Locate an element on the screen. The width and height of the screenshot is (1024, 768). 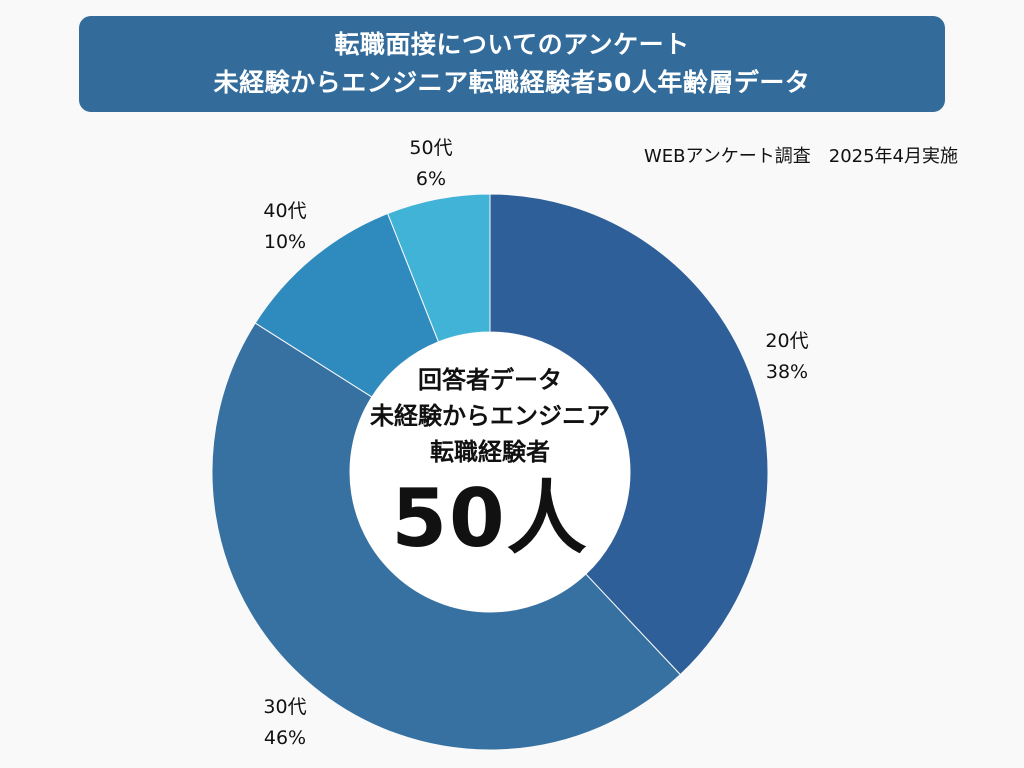
center-line-3: 転職経験者 is located at coordinates (490, 452).